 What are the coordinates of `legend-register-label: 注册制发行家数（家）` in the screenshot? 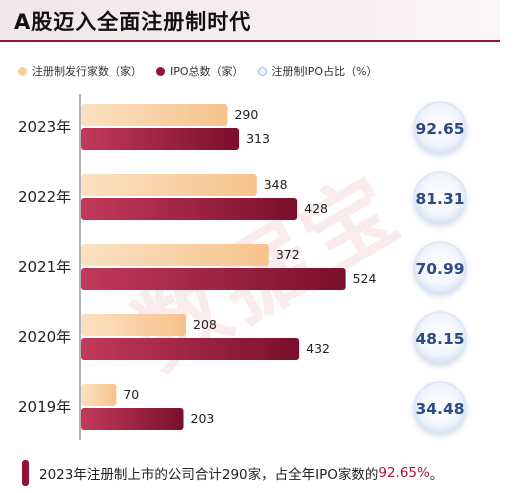 It's located at (87, 71).